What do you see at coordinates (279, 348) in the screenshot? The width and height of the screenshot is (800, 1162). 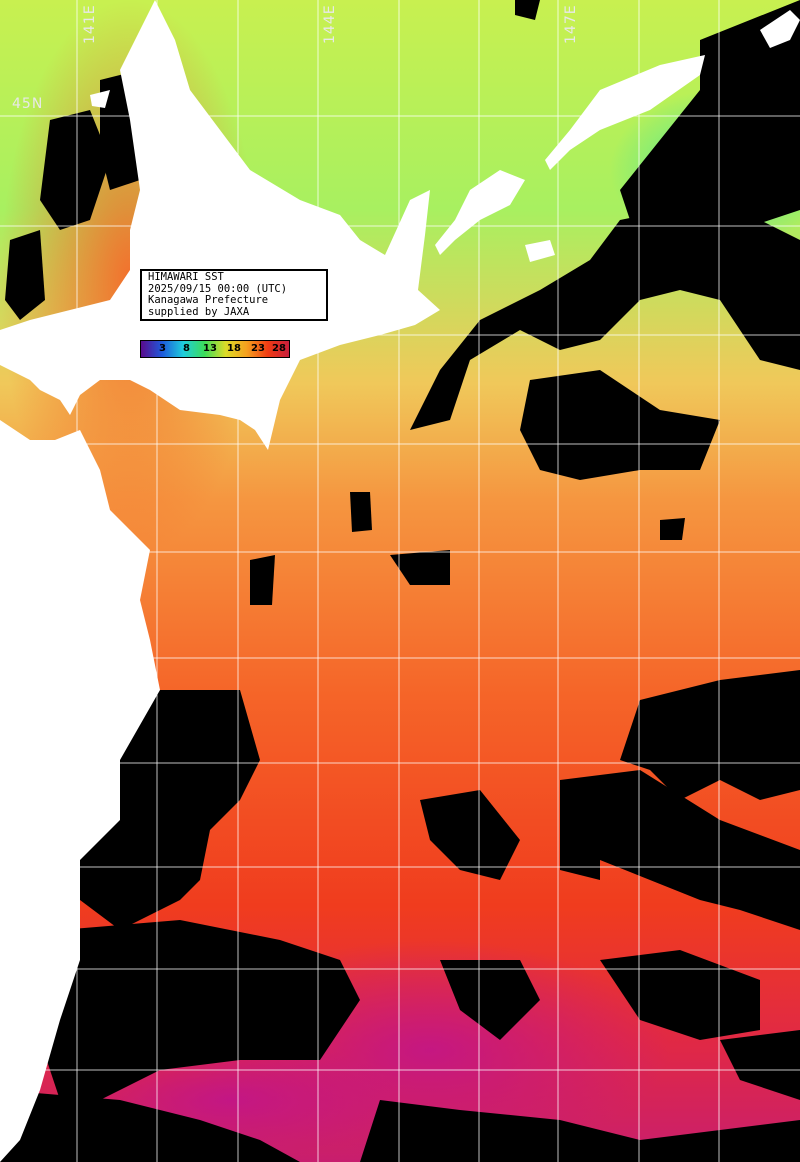 I see `legend-tick-28: 28` at bounding box center [279, 348].